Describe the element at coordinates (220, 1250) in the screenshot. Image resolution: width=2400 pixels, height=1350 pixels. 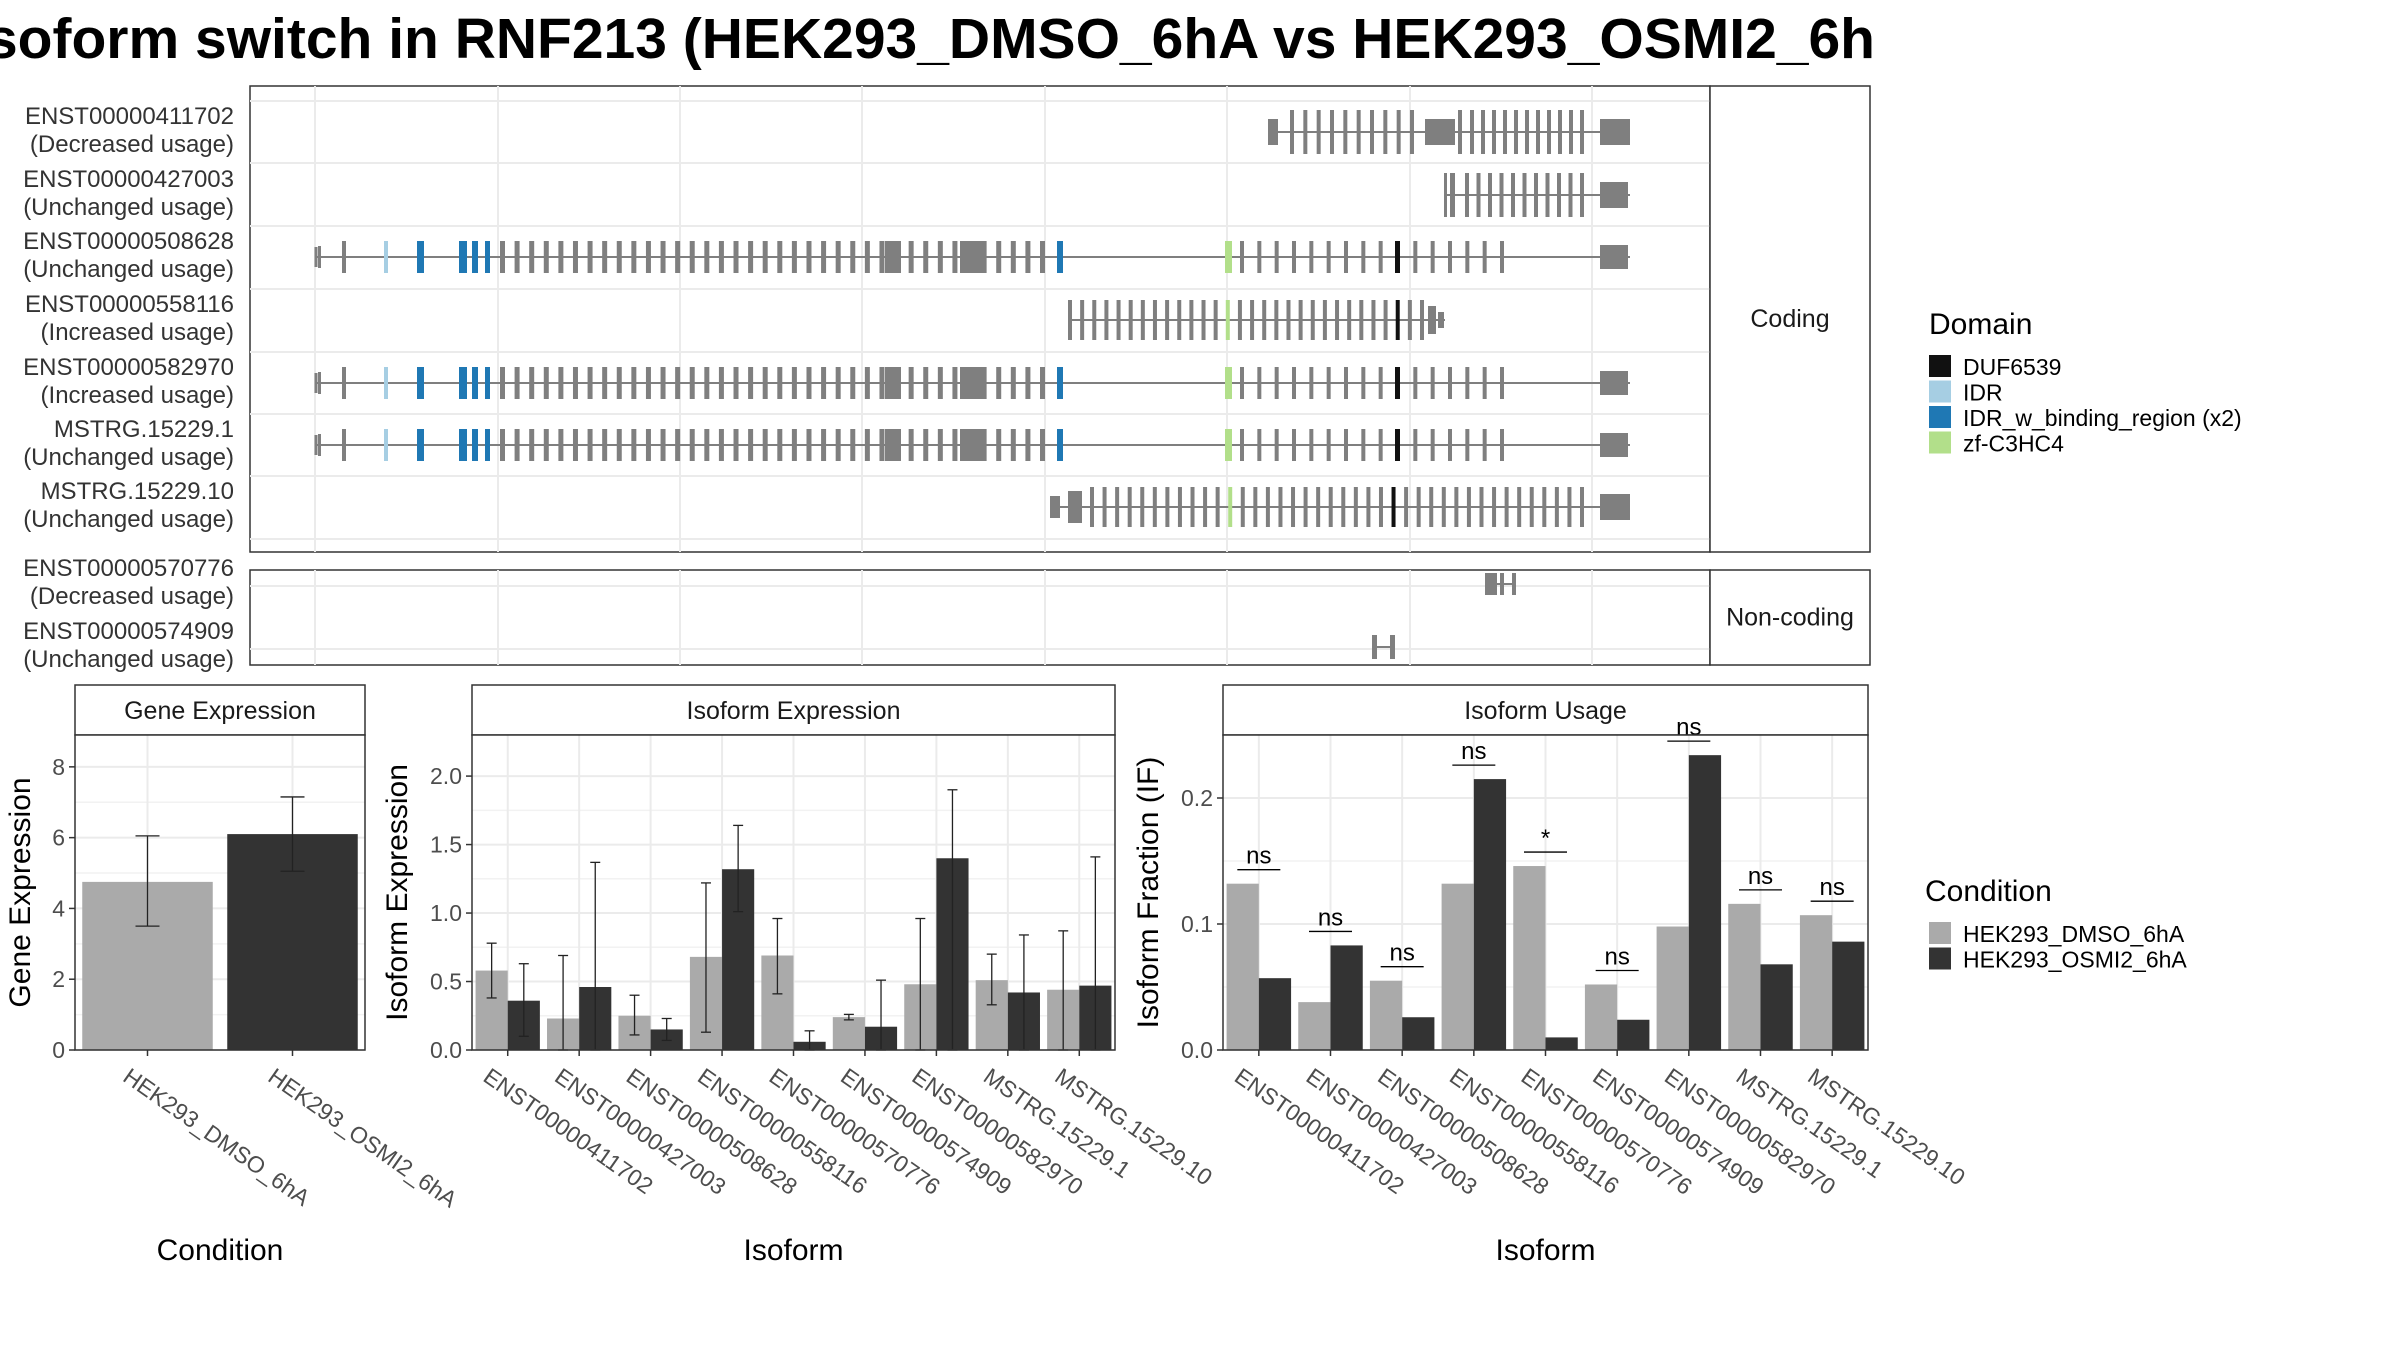
I see `x-axis-title: Condition` at that location.